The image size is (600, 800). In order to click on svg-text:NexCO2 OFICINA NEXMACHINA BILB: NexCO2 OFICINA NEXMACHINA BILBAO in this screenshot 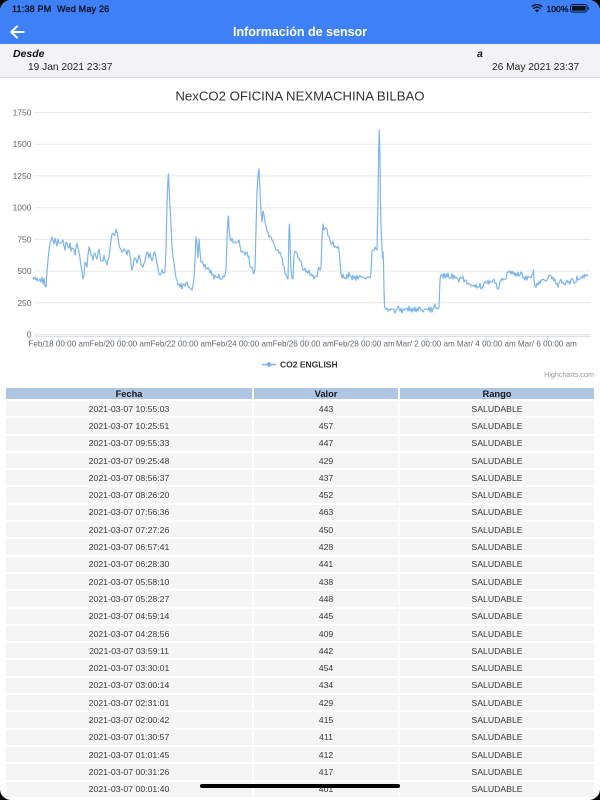, I will do `click(299, 96)`.